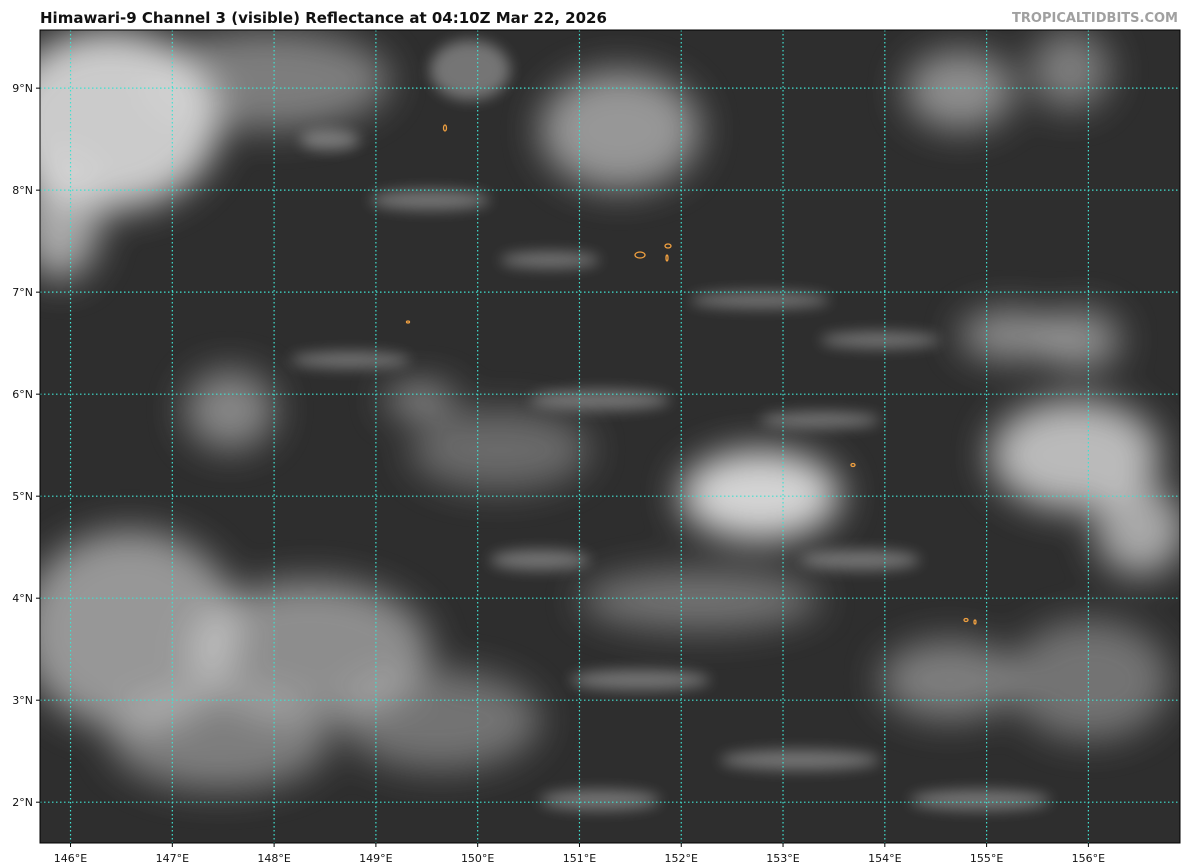  What do you see at coordinates (884, 858) in the screenshot?
I see `lon-tick-label: 154°E` at bounding box center [884, 858].